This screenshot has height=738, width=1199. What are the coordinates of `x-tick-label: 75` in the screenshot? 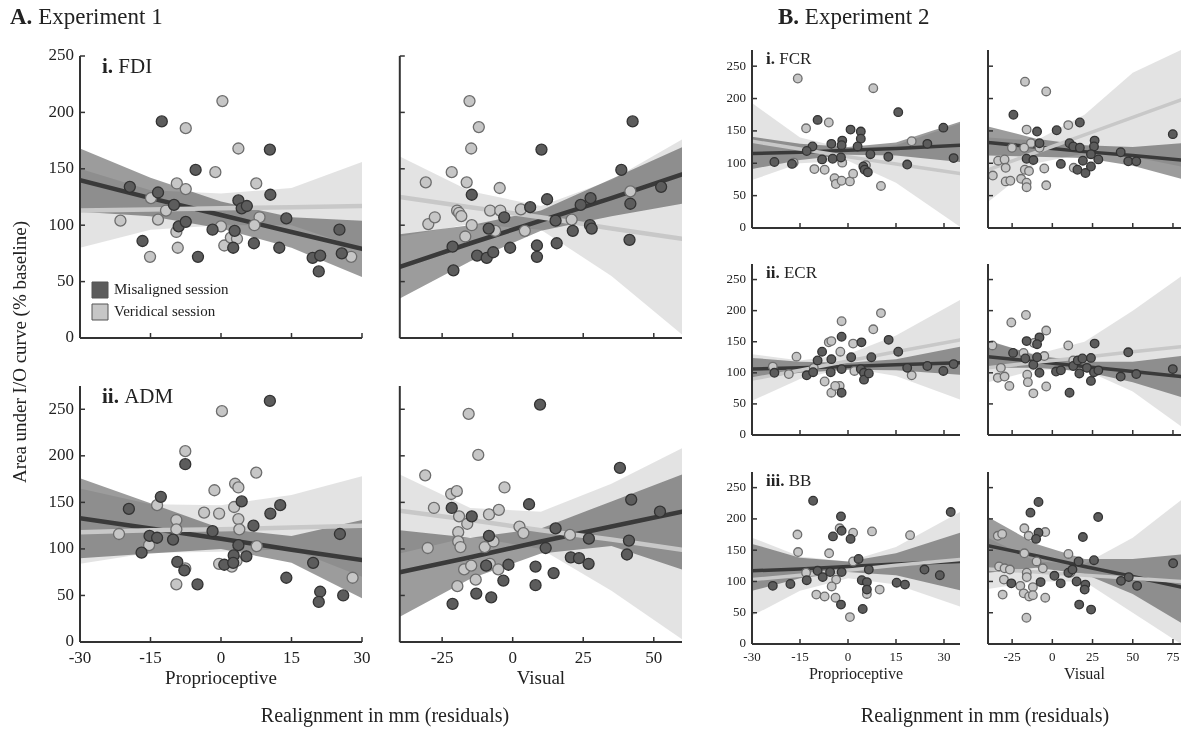 It's located at (1173, 657).